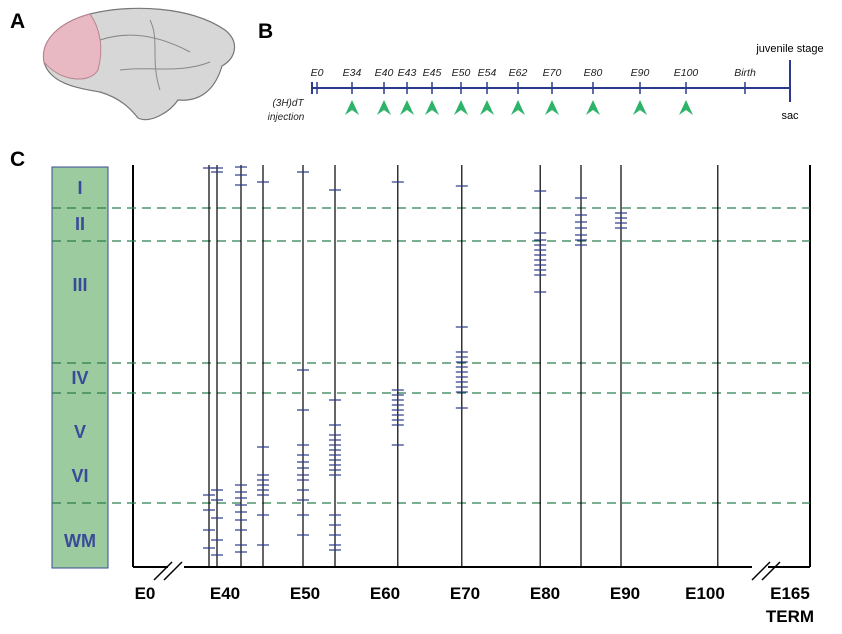  What do you see at coordinates (686, 73) in the screenshot?
I see `timeline-label: E100` at bounding box center [686, 73].